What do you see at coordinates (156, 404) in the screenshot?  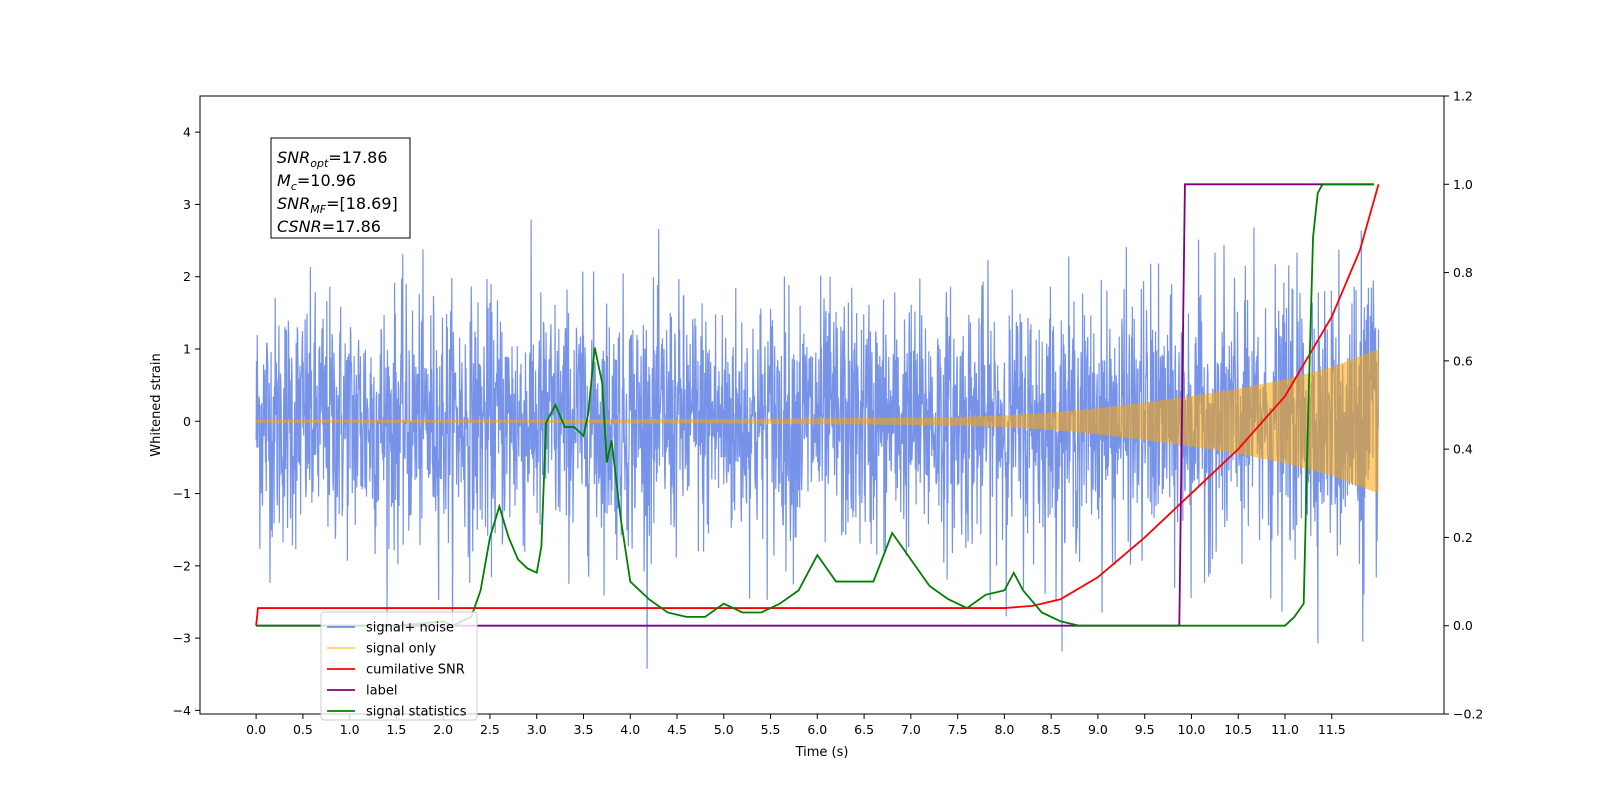 I see `y-axis-label: Whitened strain` at bounding box center [156, 404].